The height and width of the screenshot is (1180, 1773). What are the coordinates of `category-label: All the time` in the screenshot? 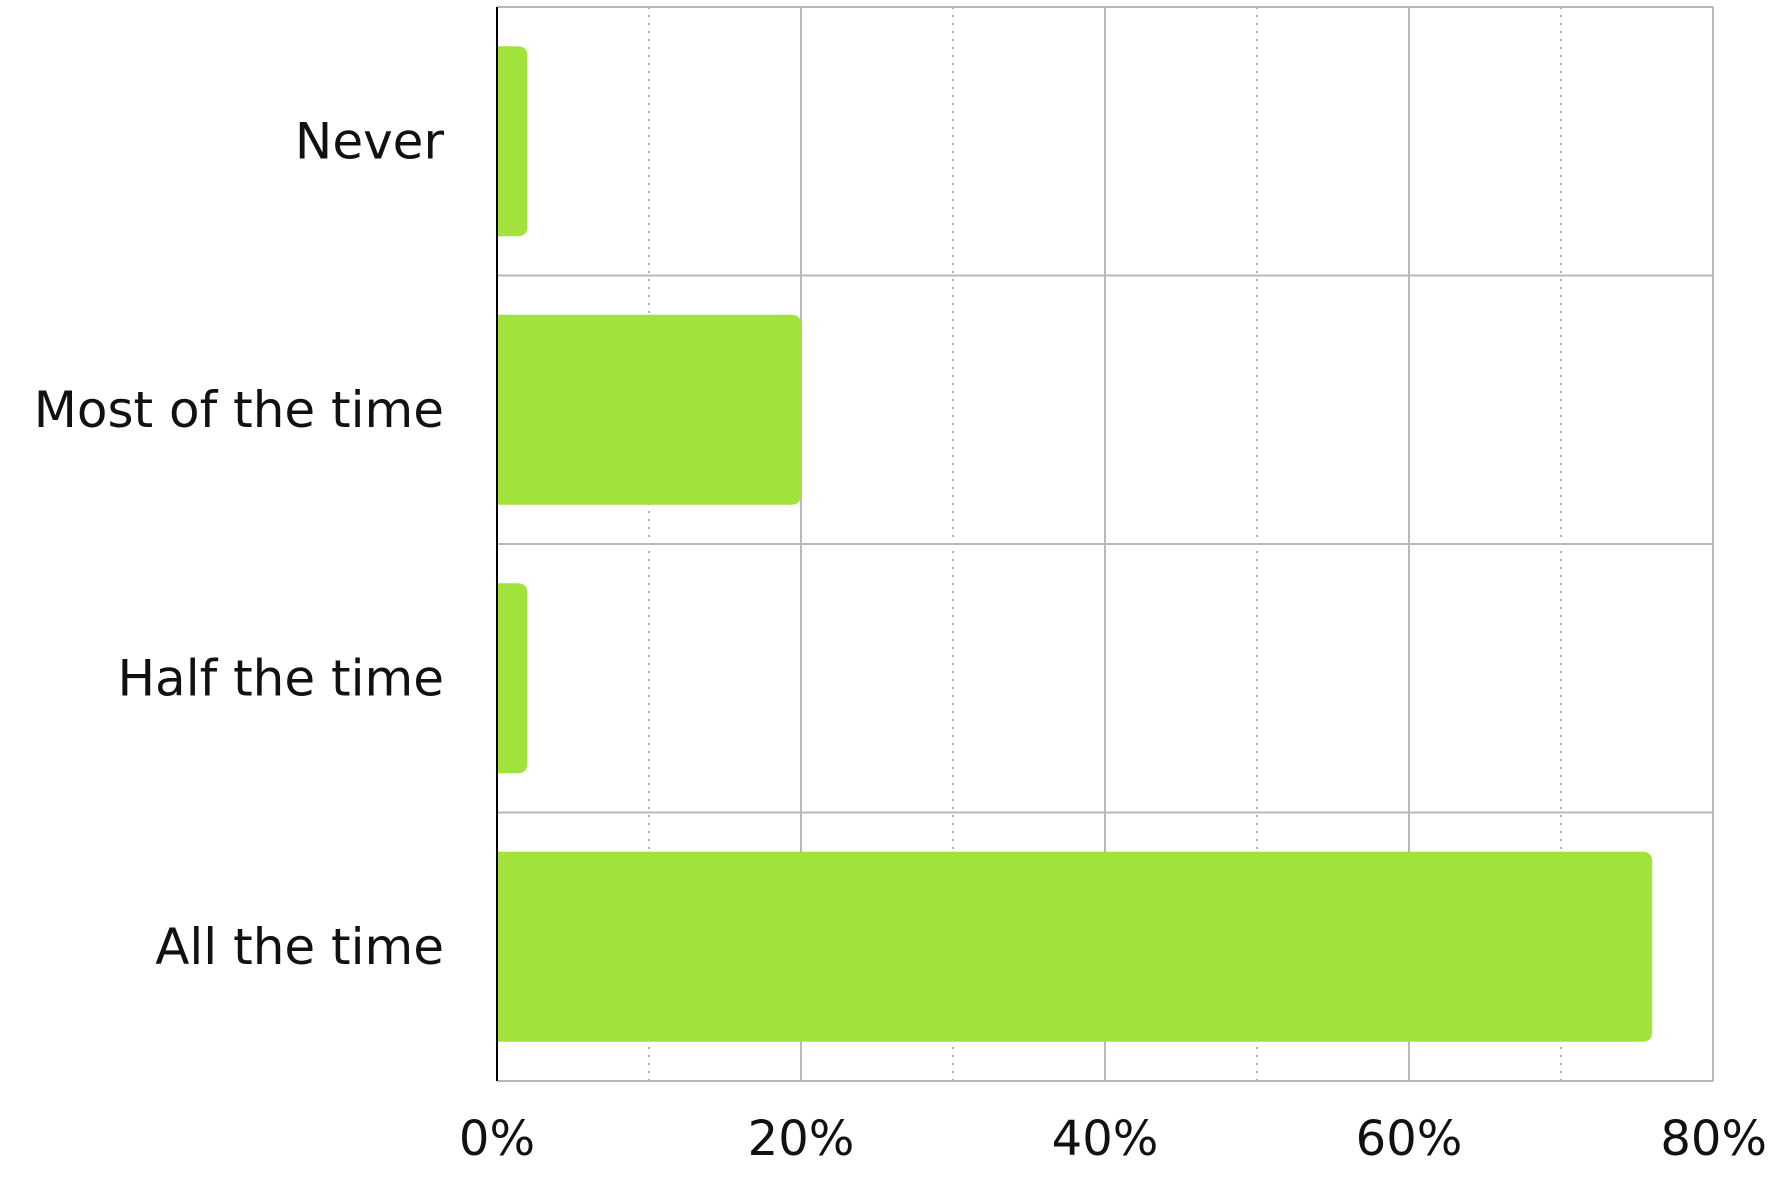 It's located at (299, 947).